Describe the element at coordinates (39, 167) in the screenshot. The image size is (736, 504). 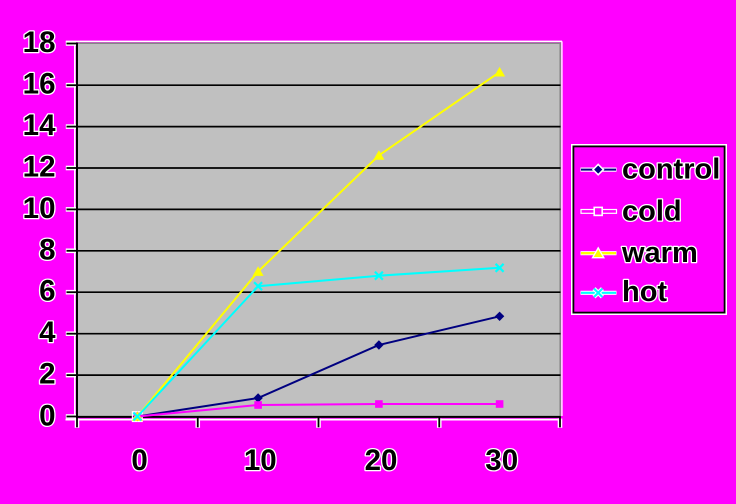
I see `svg-text: 12` at that location.